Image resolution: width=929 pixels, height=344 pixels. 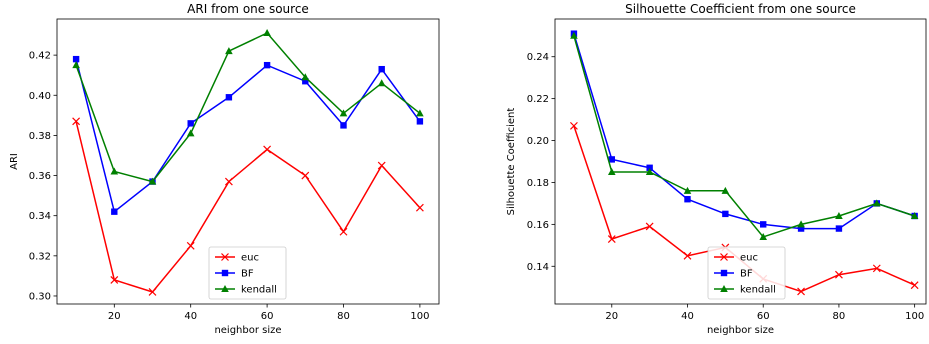 I want to click on y-tick-label: 0.24, so click(x=538, y=57).